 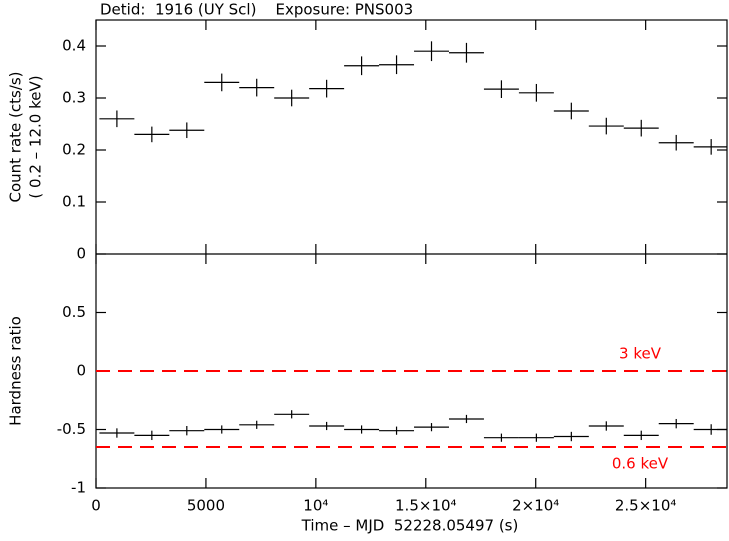 What do you see at coordinates (256, 10) in the screenshot?
I see `chart-title: Detid: 1916 (UY Scl) Exposure: PNS003` at bounding box center [256, 10].